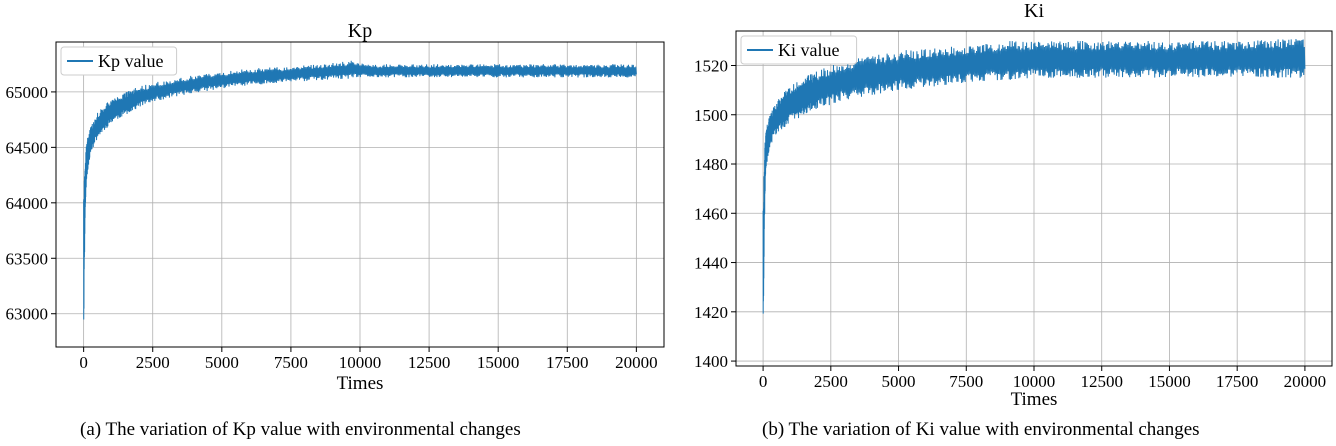  What do you see at coordinates (1034, 11) in the screenshot?
I see `chart-title: Ki` at bounding box center [1034, 11].